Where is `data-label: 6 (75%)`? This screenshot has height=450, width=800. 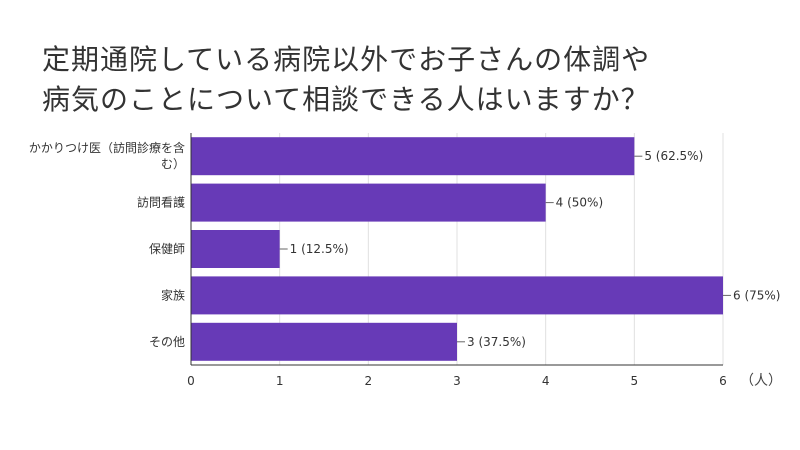 data-label: 6 (75%) is located at coordinates (756, 295).